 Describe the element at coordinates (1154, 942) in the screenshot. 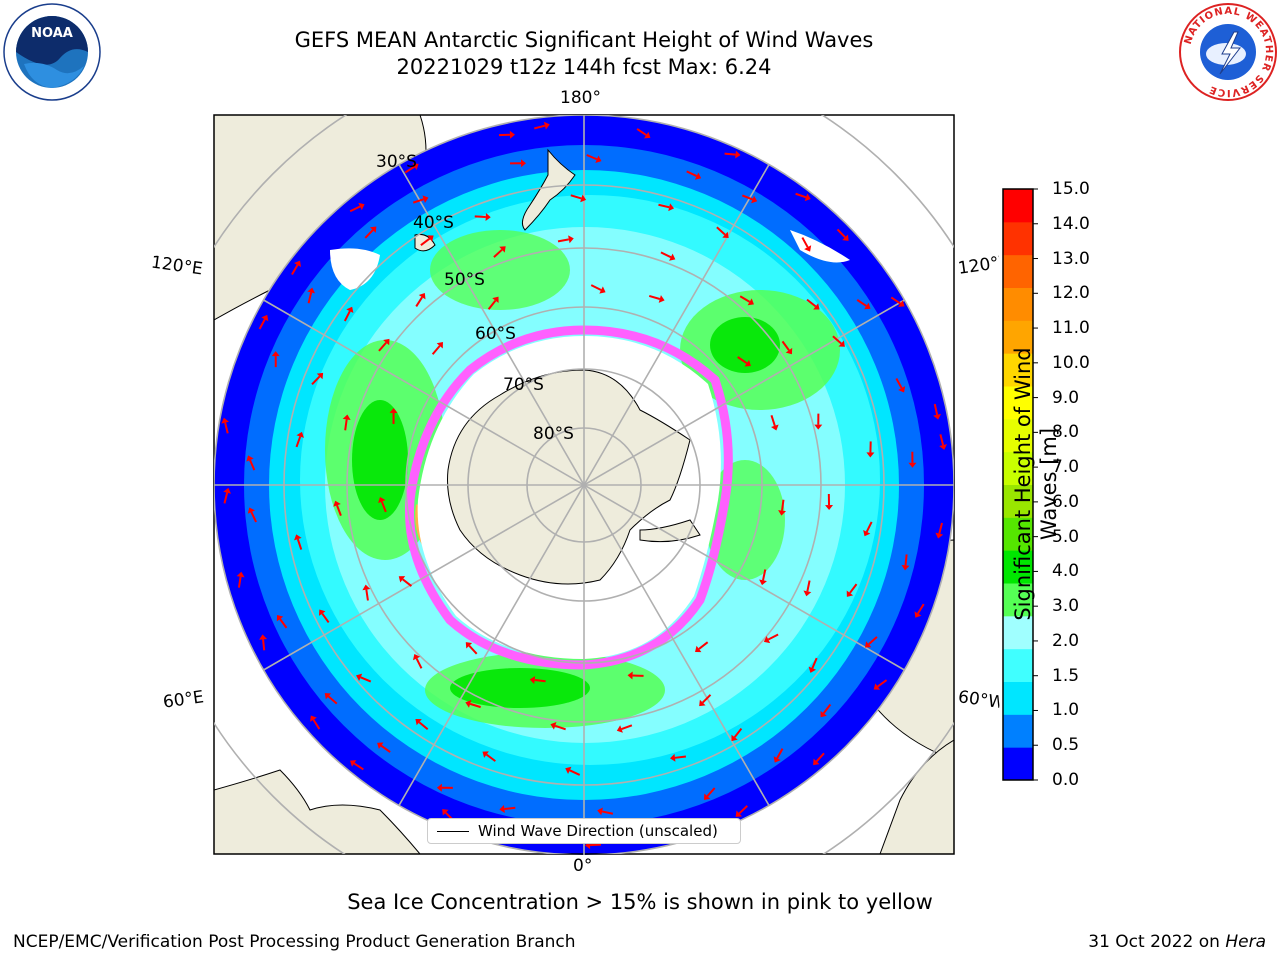

I see `footer-date-text: 31 Oct 2022 on` at that location.